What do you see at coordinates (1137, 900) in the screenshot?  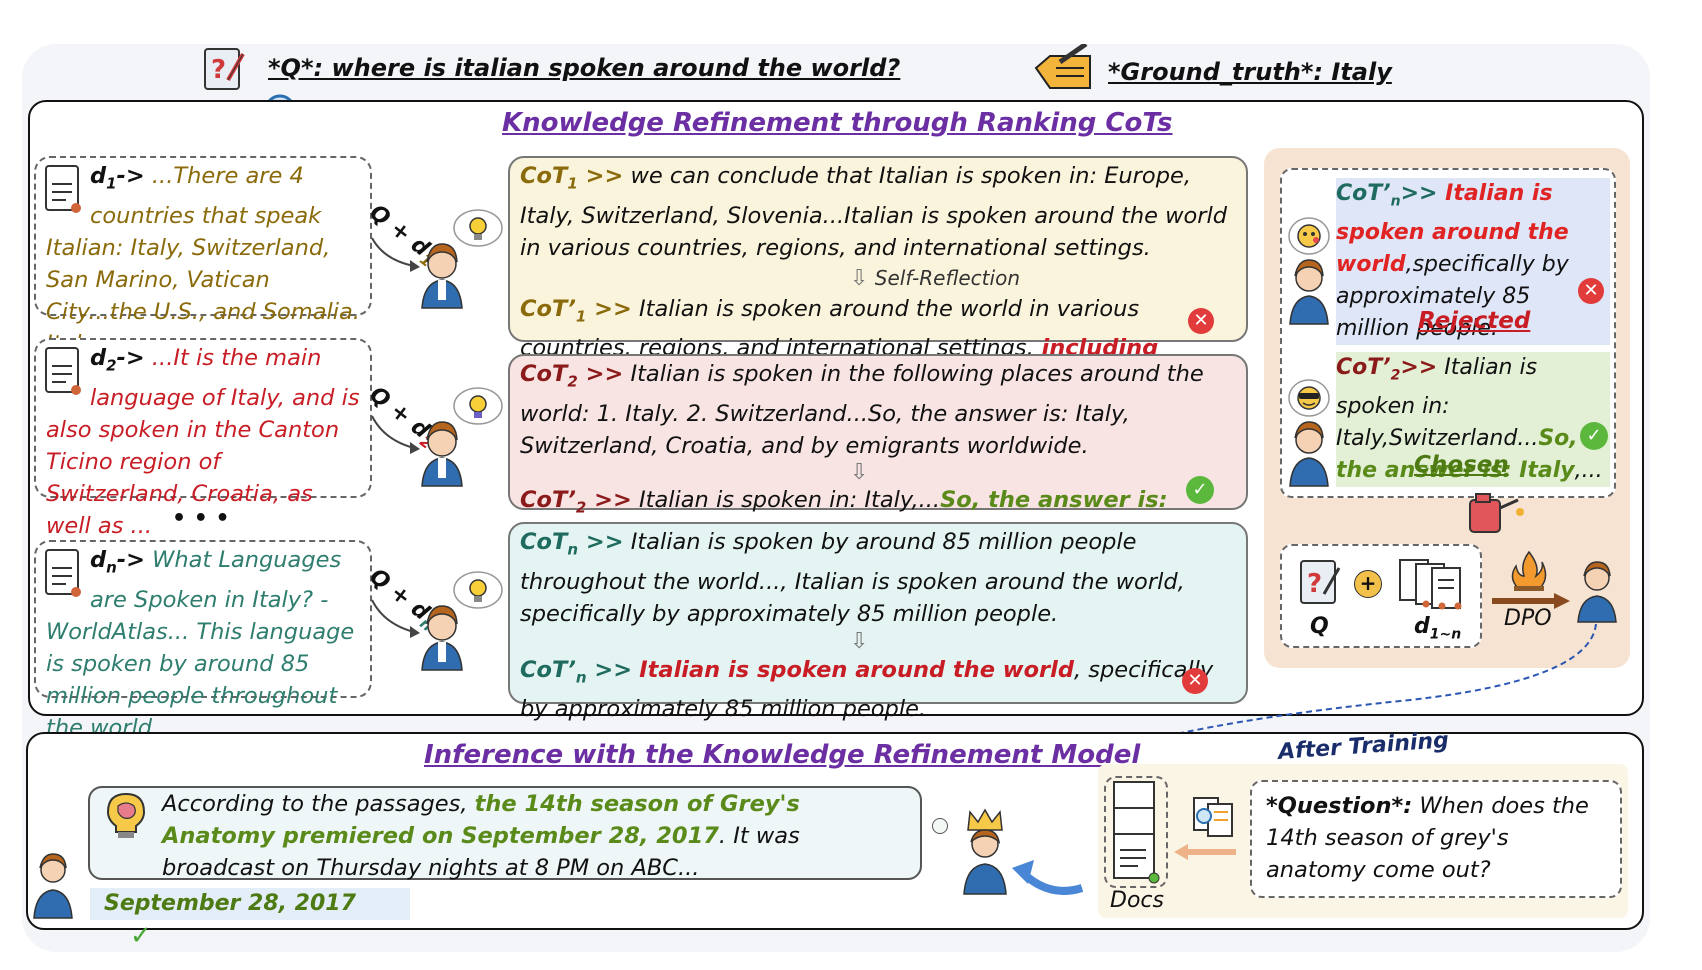 I see `docs-label: Docs` at bounding box center [1137, 900].